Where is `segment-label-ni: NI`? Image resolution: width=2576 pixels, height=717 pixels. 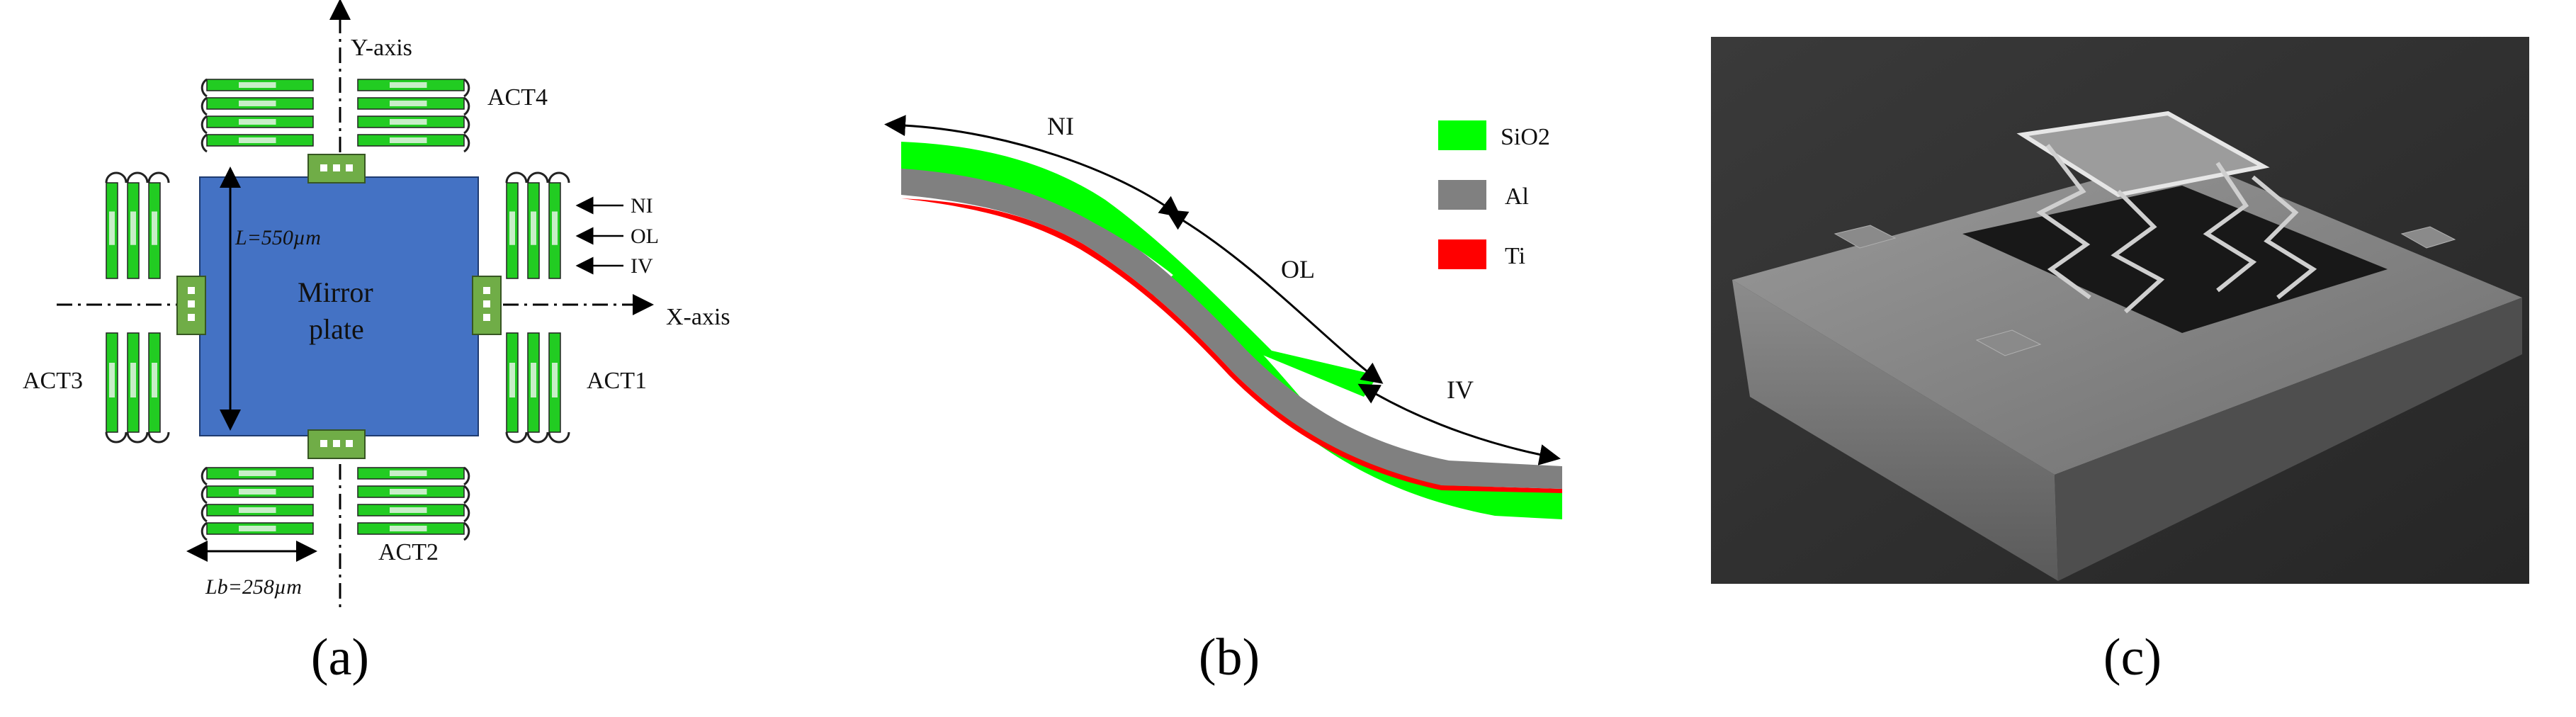 segment-label-ni: NI is located at coordinates (1060, 126).